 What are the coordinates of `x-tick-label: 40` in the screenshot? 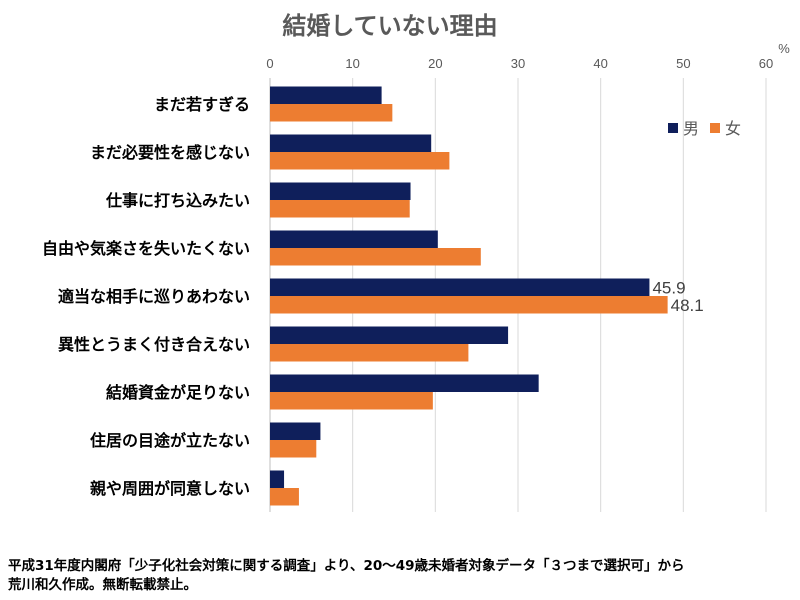 It's located at (600, 63).